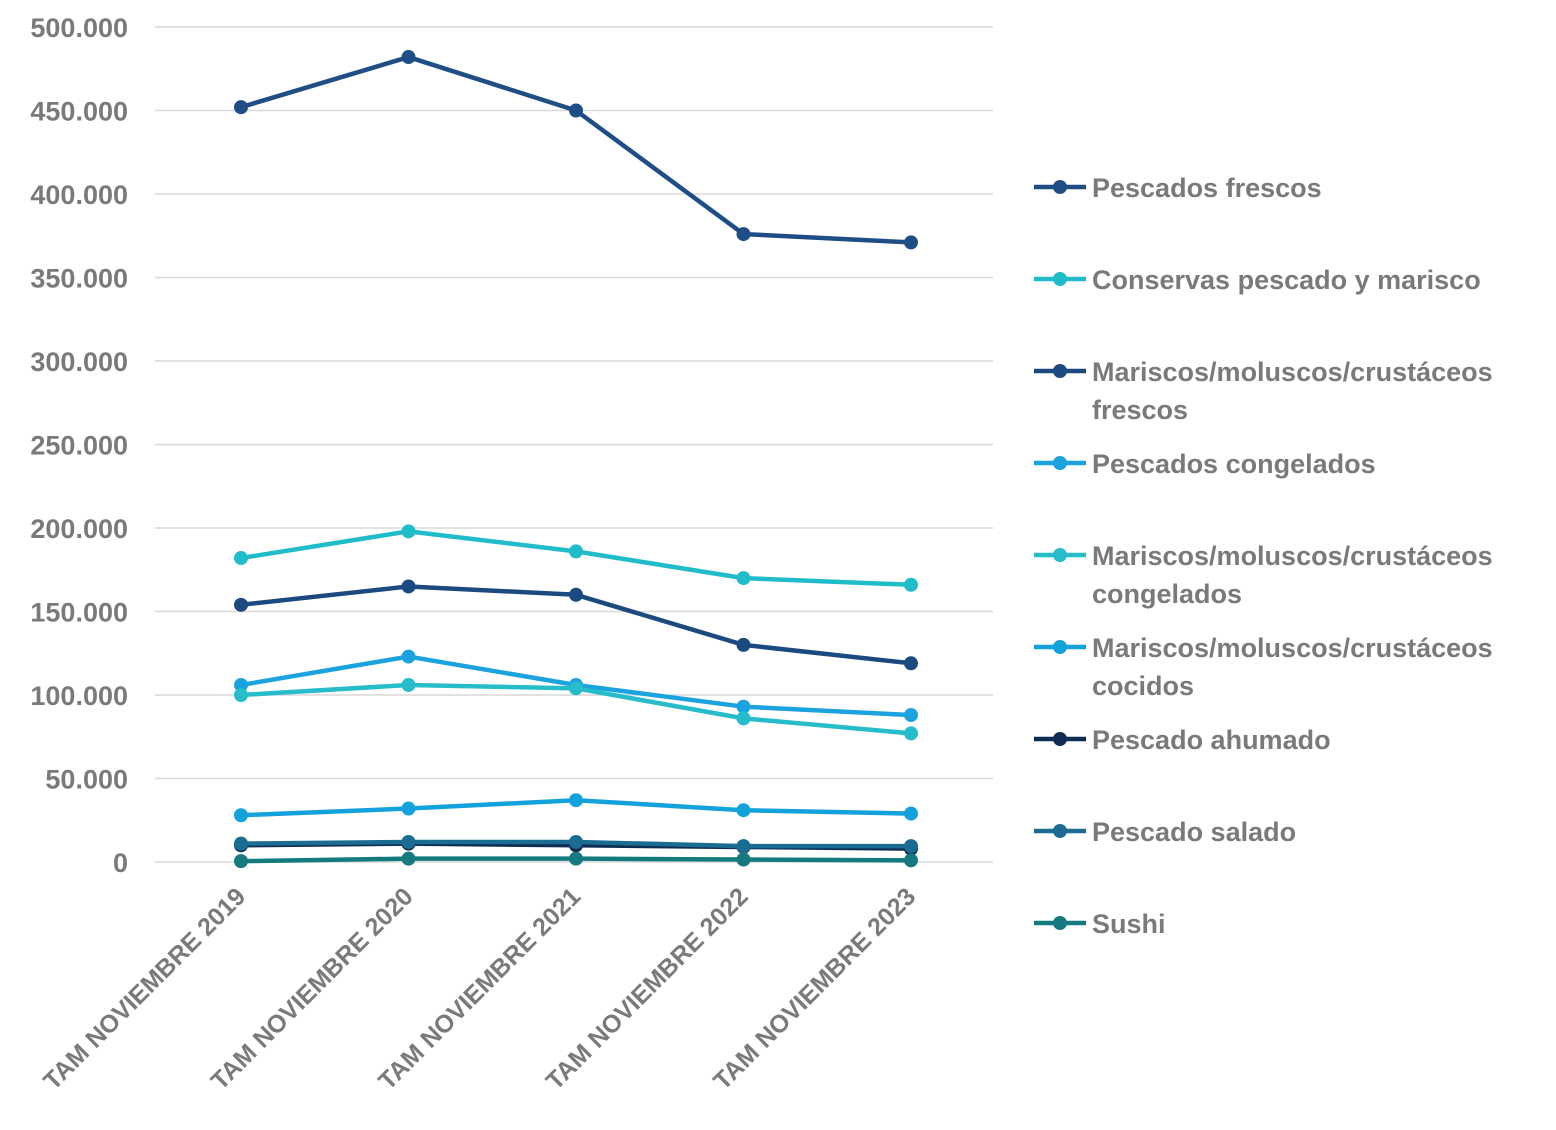  I want to click on y-tick-label: 100.000, so click(79, 696).